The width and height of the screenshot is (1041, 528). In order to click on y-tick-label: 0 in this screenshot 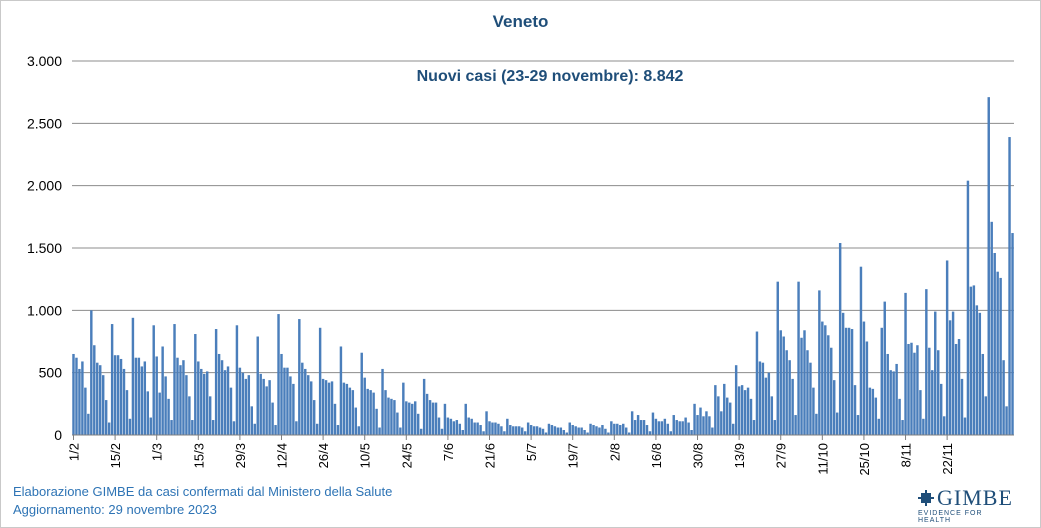, I will do `click(58, 435)`.